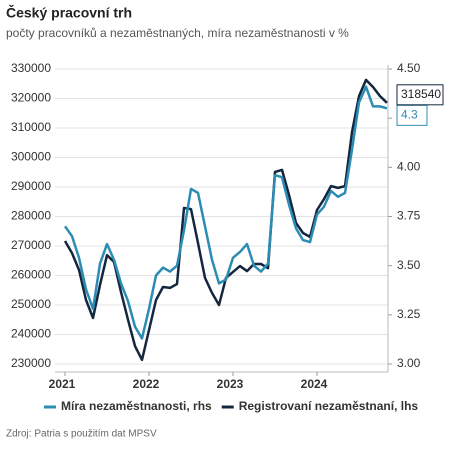 The image size is (450, 455). What do you see at coordinates (31, 275) in the screenshot?
I see `y-tick-label: 260000` at bounding box center [31, 275].